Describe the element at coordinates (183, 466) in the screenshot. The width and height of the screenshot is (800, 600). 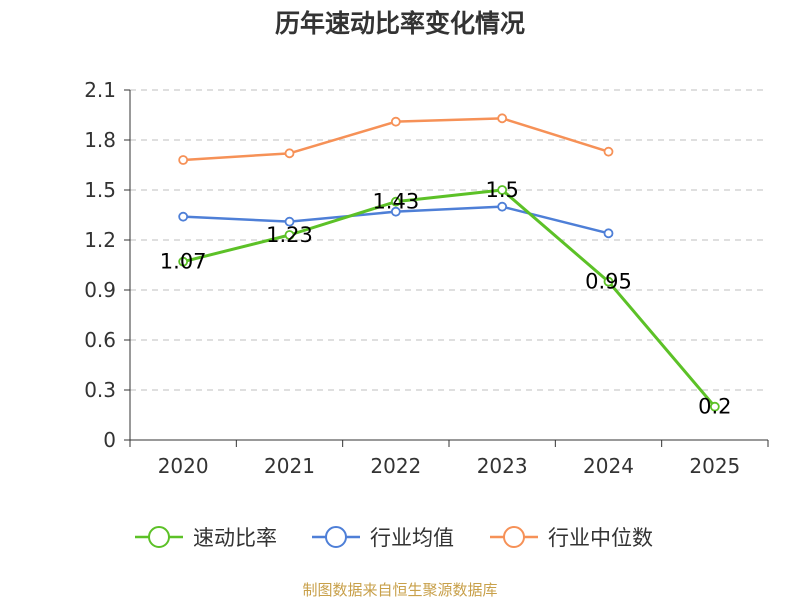
I see `x-tick-label: 2020` at that location.